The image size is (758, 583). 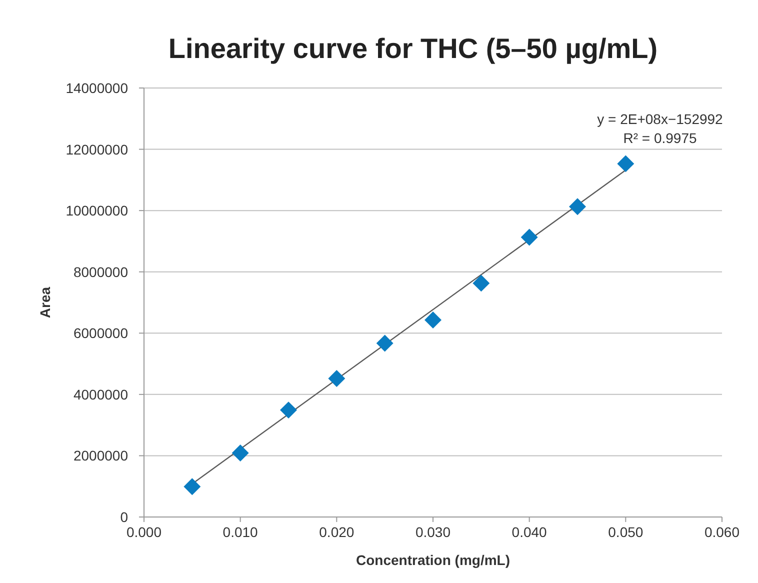 I want to click on y-tick-label: 6000000, so click(x=100, y=333).